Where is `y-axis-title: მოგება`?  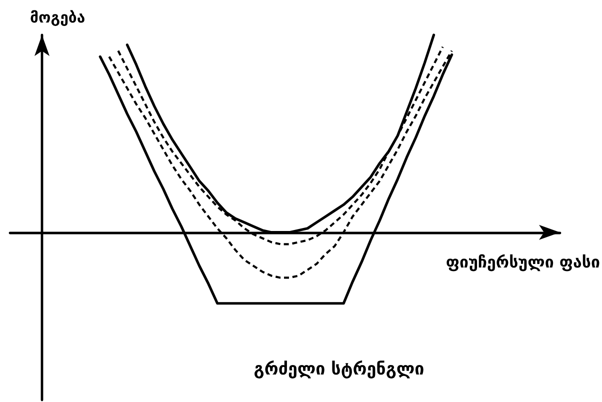
y-axis-title: მოგება is located at coordinates (58, 17).